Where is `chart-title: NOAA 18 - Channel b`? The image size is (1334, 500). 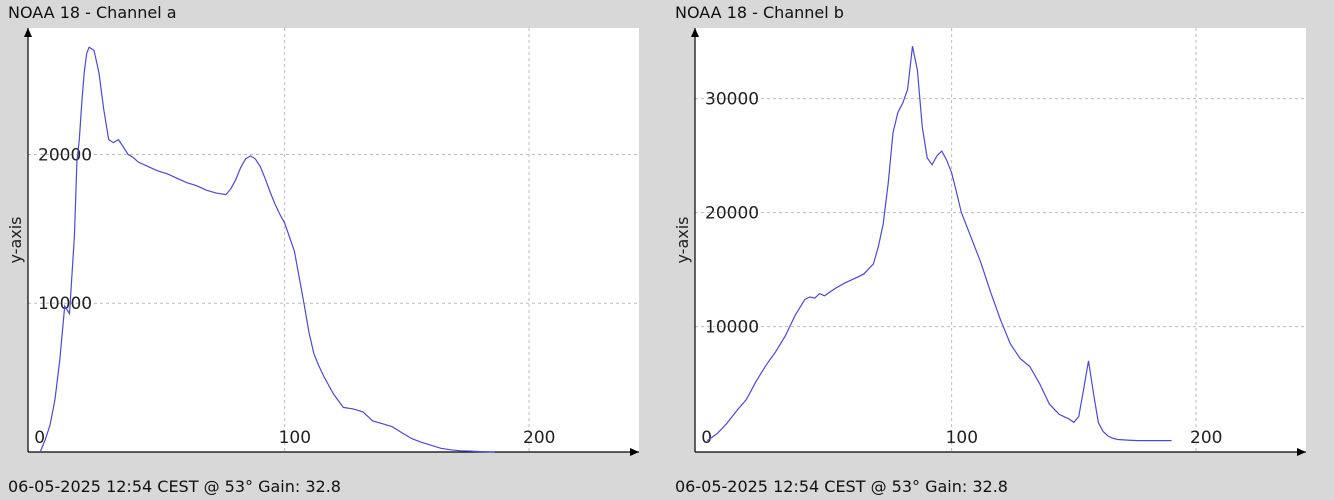 chart-title: NOAA 18 - Channel b is located at coordinates (759, 12).